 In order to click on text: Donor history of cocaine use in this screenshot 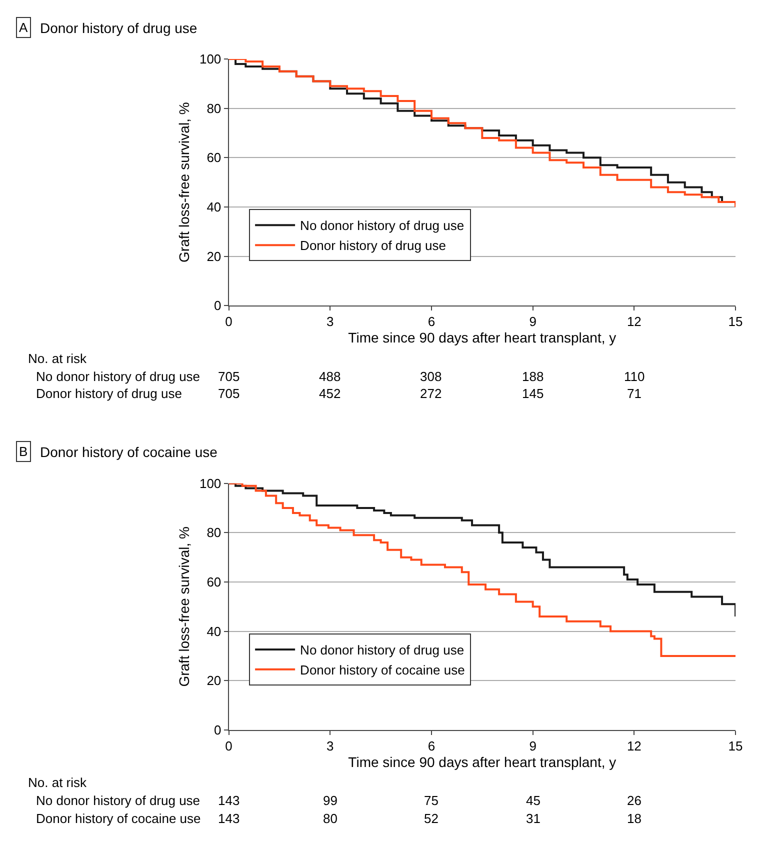, I will do `click(118, 818)`.